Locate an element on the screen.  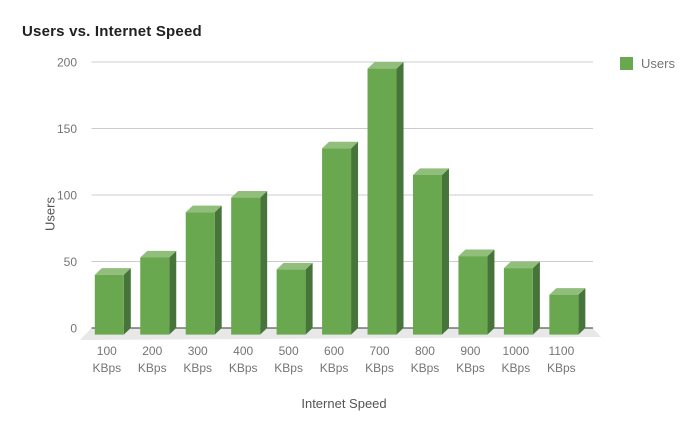
bar-300-kbps is located at coordinates (203, 270).